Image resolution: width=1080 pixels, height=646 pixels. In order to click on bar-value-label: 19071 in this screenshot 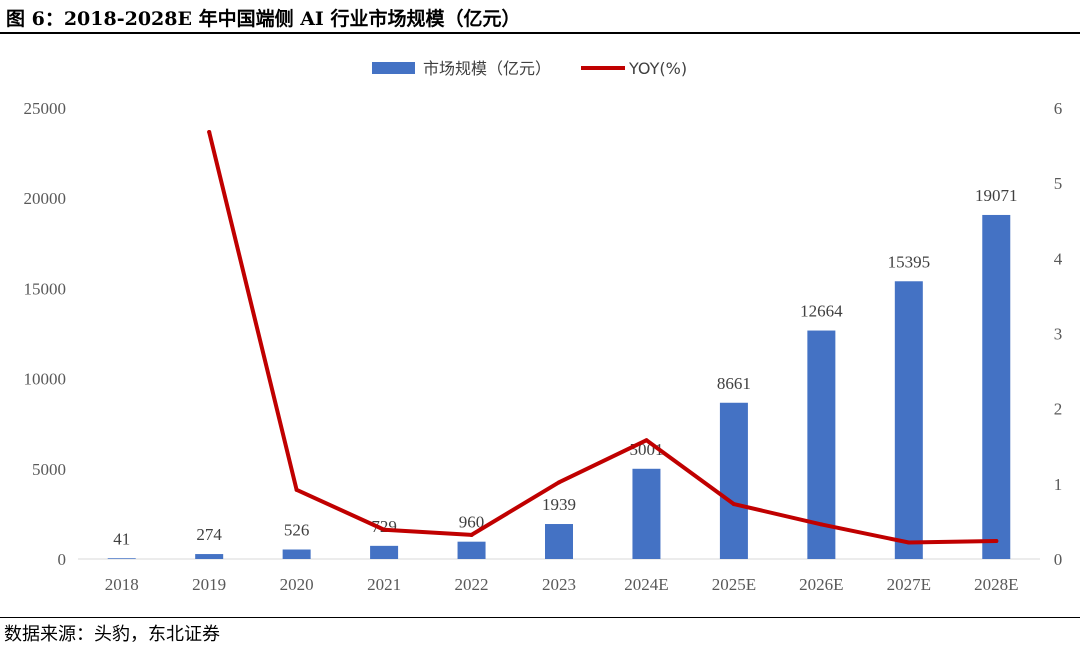, I will do `click(996, 195)`.